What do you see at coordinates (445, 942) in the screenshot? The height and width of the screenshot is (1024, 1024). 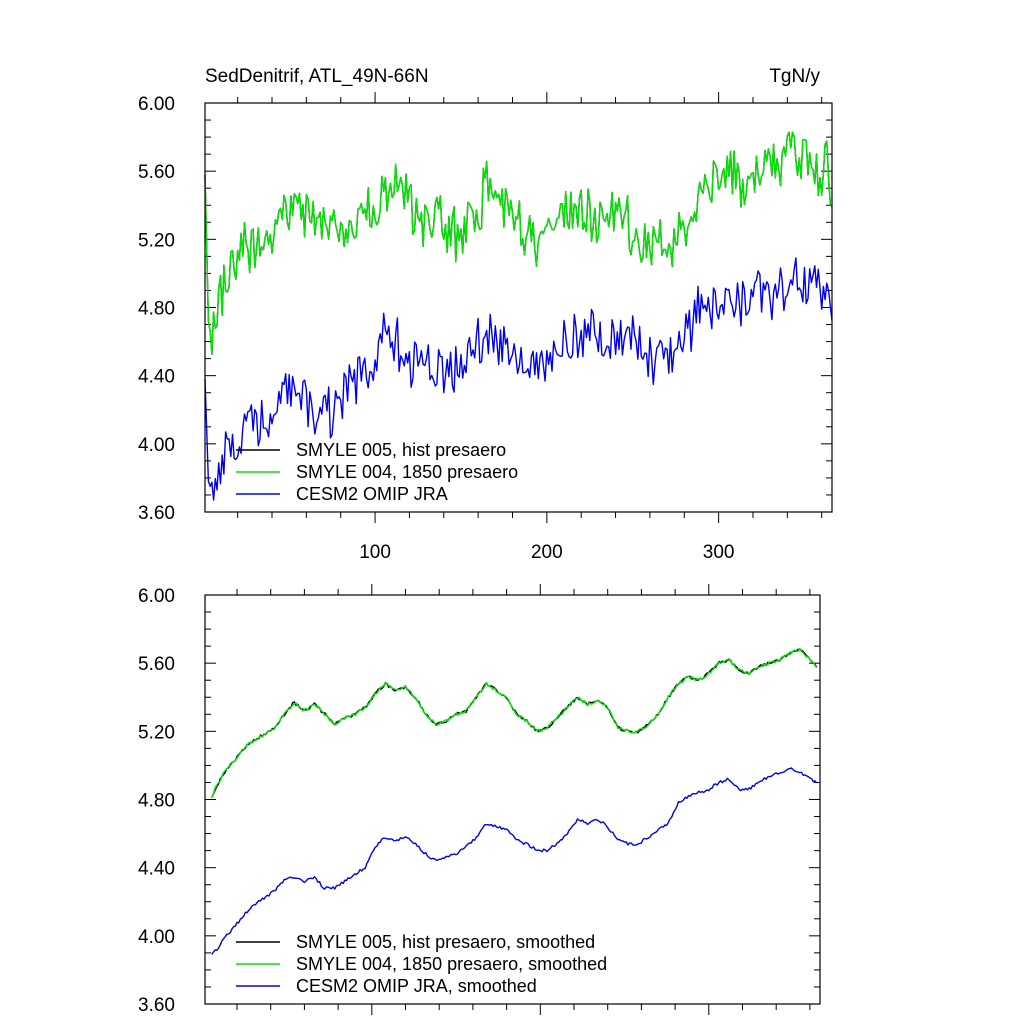 I see `legend-label: SMYLE 005, hist presaero, smoothed` at bounding box center [445, 942].